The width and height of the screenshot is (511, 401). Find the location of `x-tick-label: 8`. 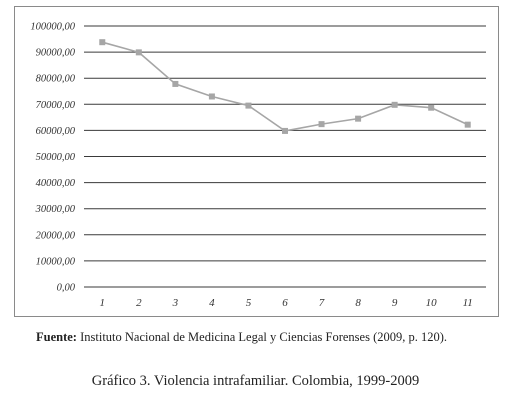

x-tick-label: 8 is located at coordinates (358, 303).